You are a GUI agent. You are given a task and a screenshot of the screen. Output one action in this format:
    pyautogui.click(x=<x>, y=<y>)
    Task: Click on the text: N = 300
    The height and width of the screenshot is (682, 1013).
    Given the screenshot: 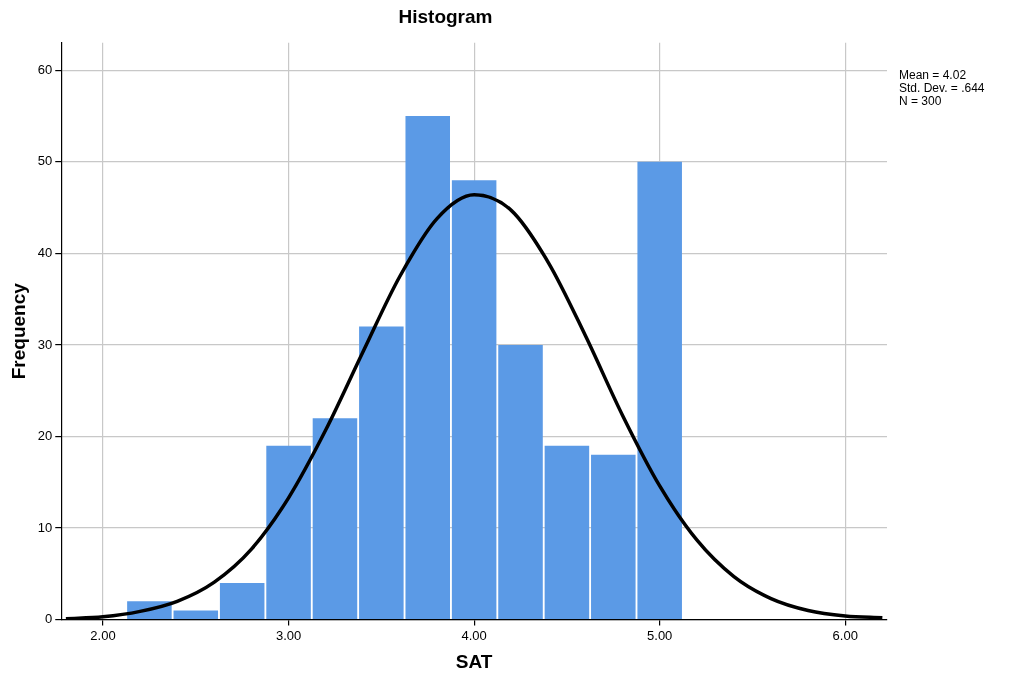 What is the action you would take?
    pyautogui.click(x=920, y=101)
    